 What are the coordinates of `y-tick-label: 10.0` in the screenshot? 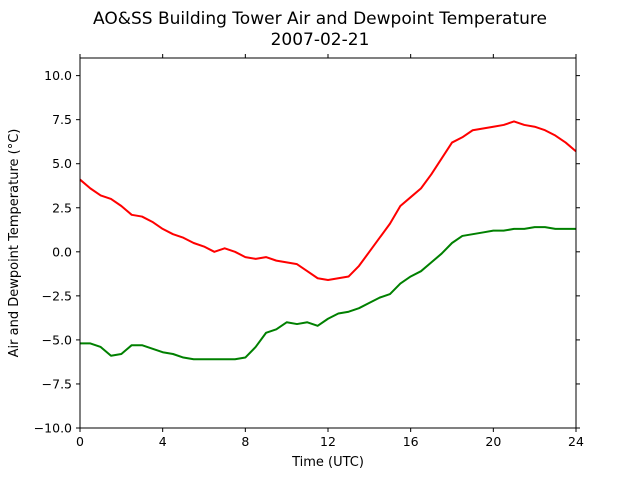 It's located at (58, 75).